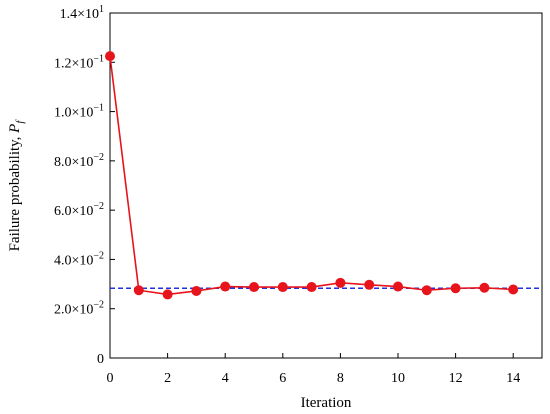 This screenshot has width=550, height=414. I want to click on x-axis-title: Iteration, so click(326, 403).